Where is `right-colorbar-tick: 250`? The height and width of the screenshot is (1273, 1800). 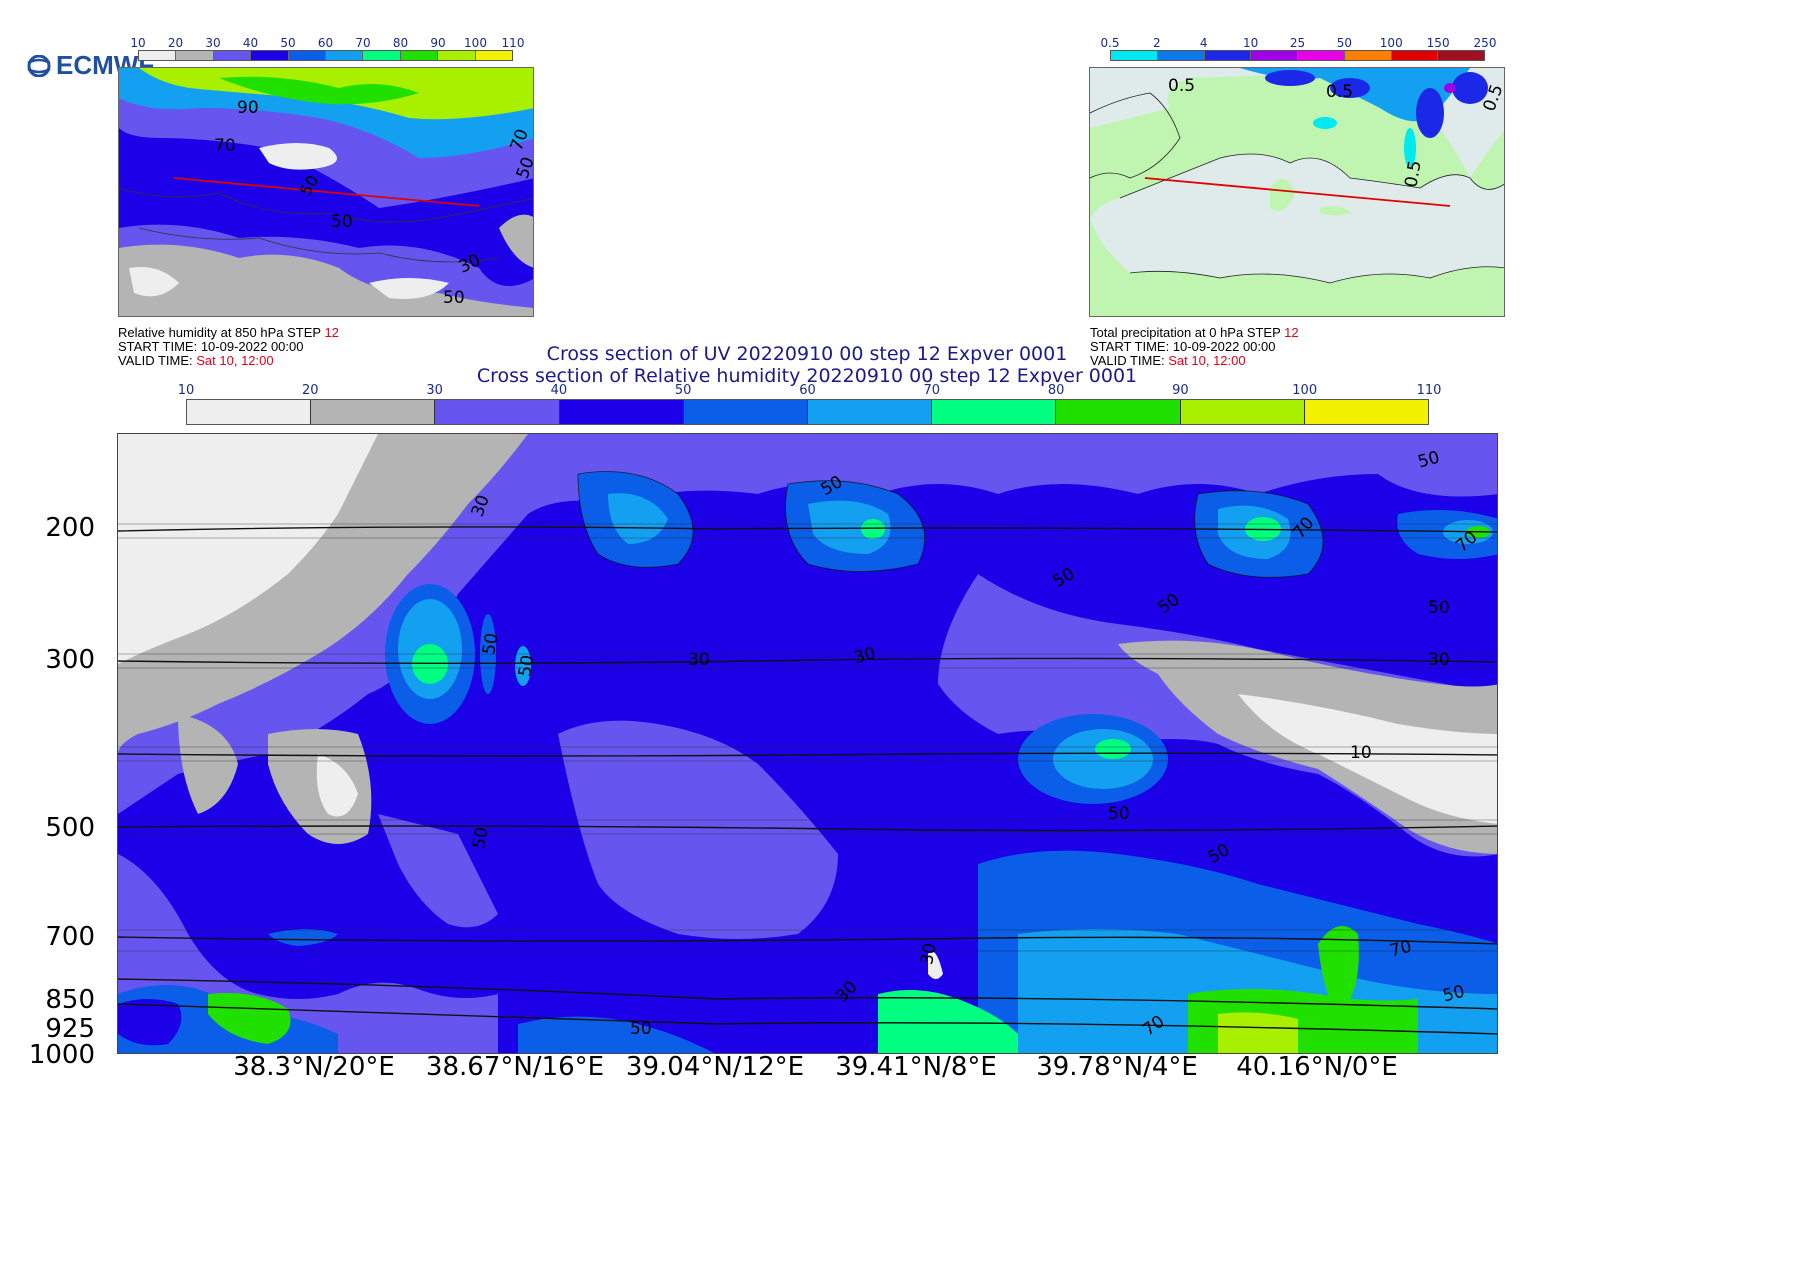
right-colorbar-tick: 250 is located at coordinates (1485, 43).